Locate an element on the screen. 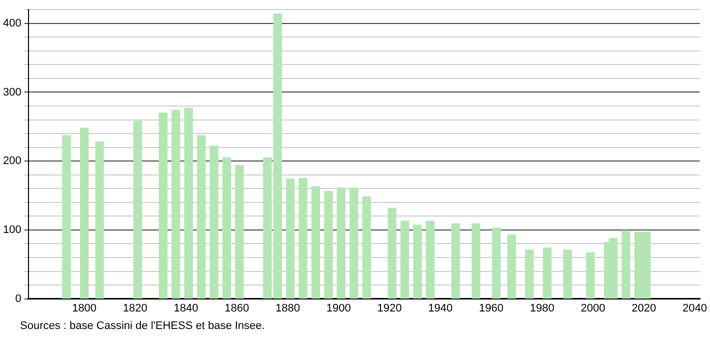 This screenshot has height=340, width=710. y-tick-label: 400 is located at coordinates (12, 23).